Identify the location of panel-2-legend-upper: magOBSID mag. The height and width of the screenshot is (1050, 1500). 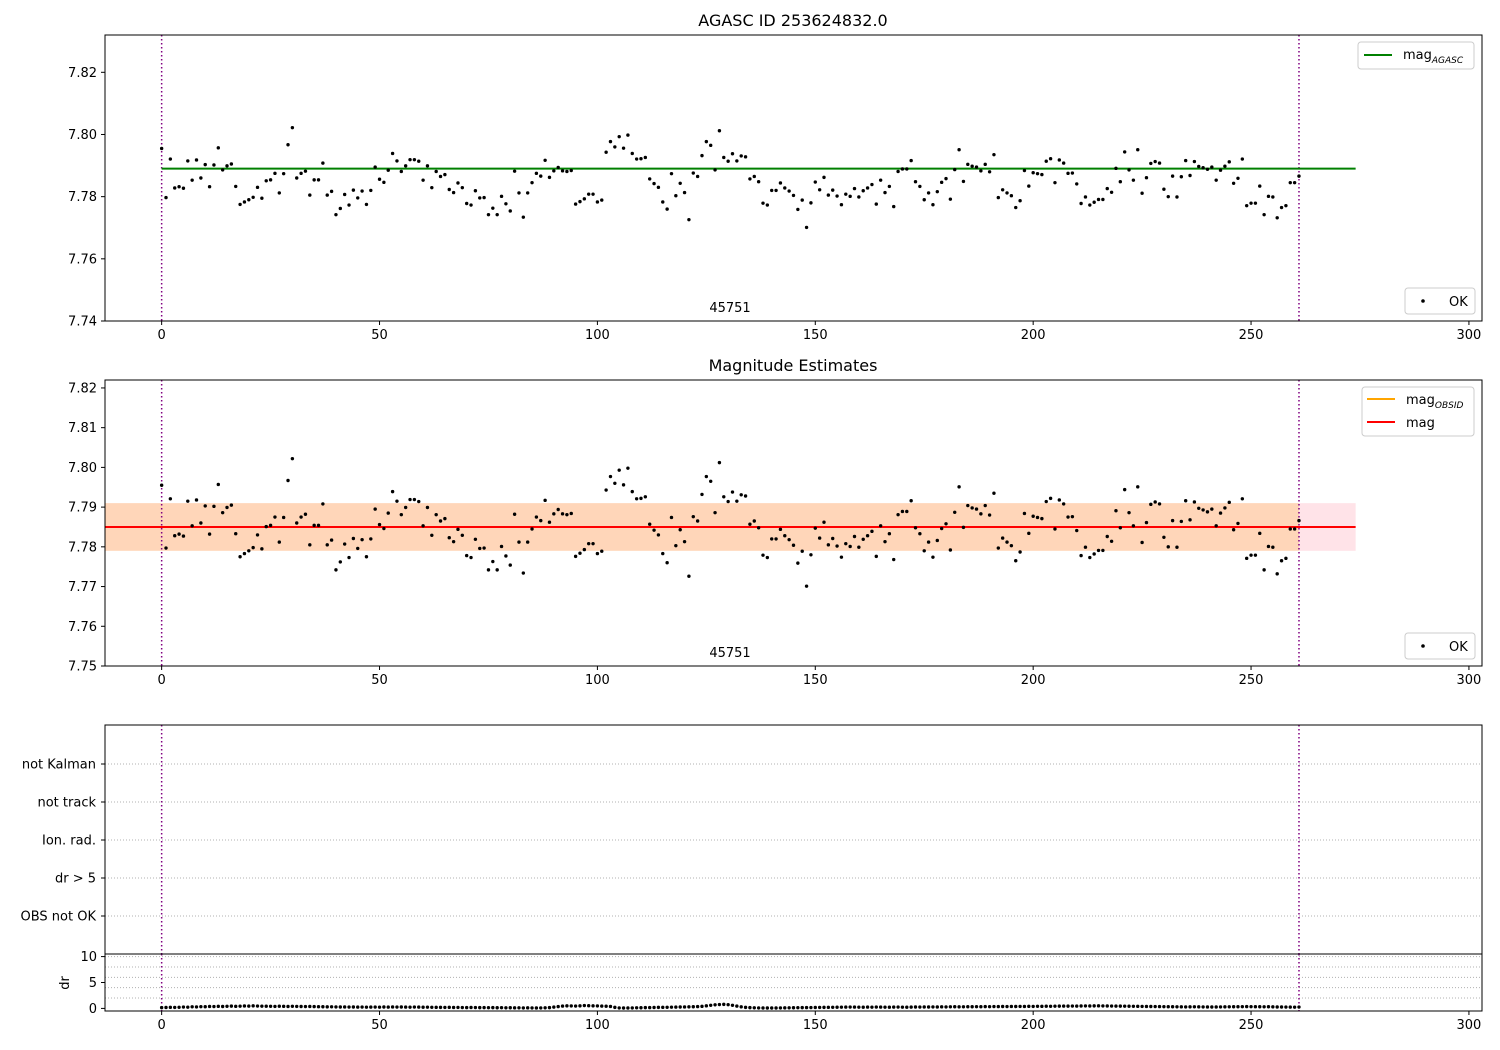
(1418, 411).